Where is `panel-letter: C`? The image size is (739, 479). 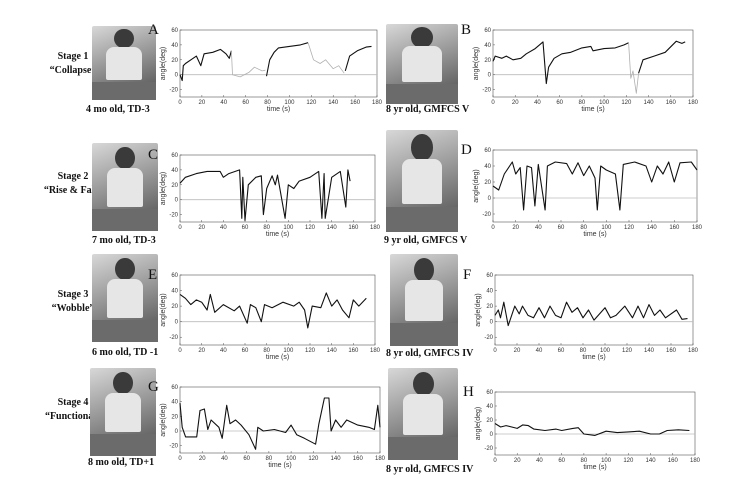
panel-letter: C is located at coordinates (153, 155).